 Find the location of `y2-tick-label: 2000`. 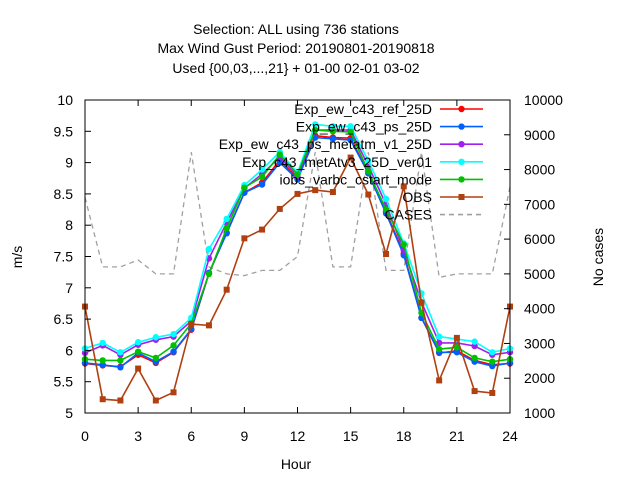

y2-tick-label: 2000 is located at coordinates (539, 378).